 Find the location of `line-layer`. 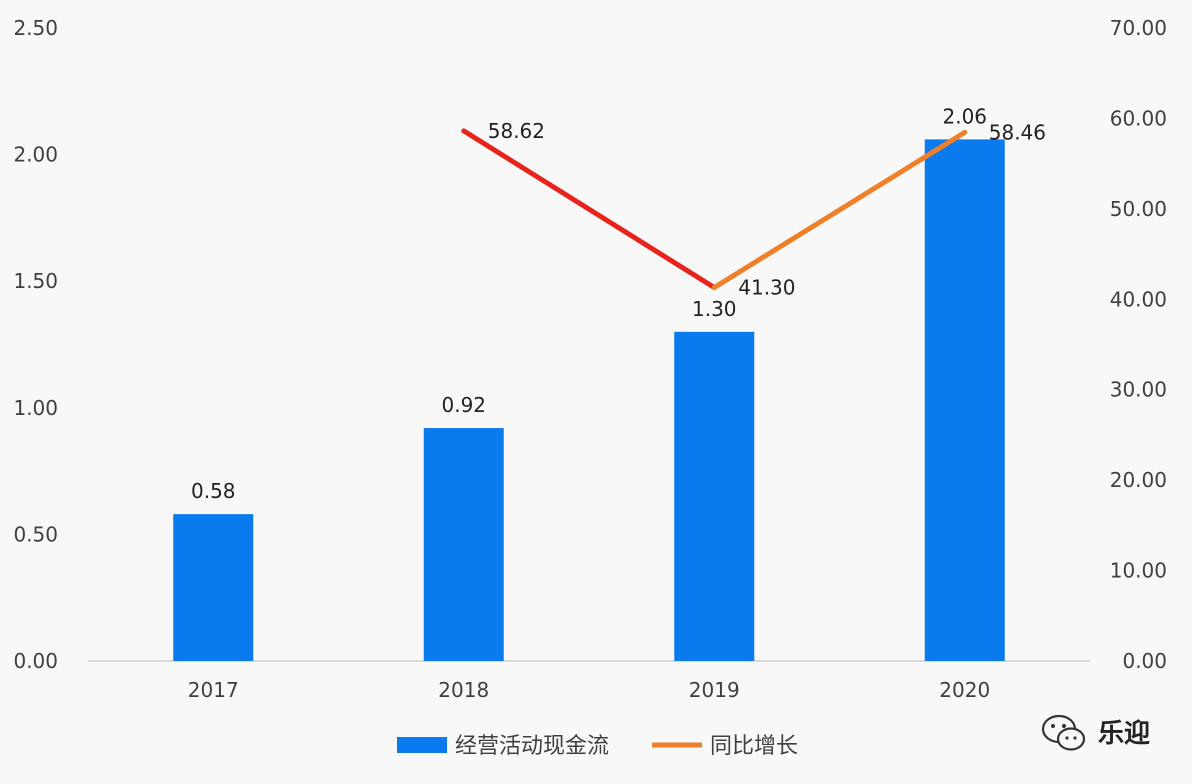

line-layer is located at coordinates (714, 209).